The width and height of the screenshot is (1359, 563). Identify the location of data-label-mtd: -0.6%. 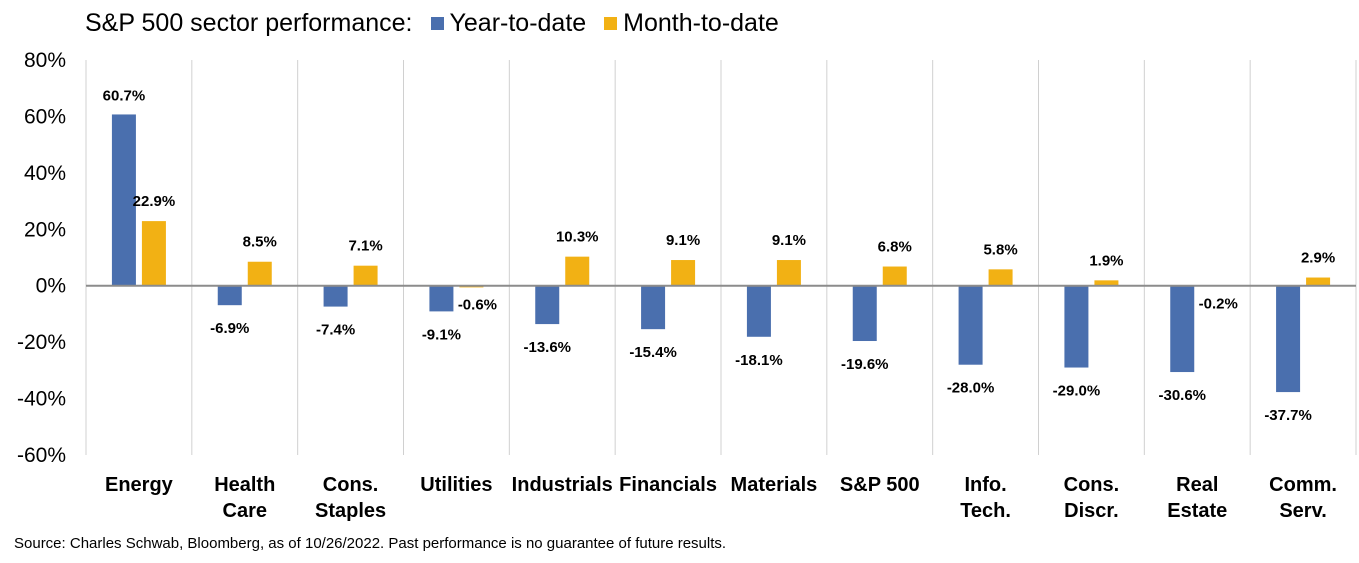
(477, 304).